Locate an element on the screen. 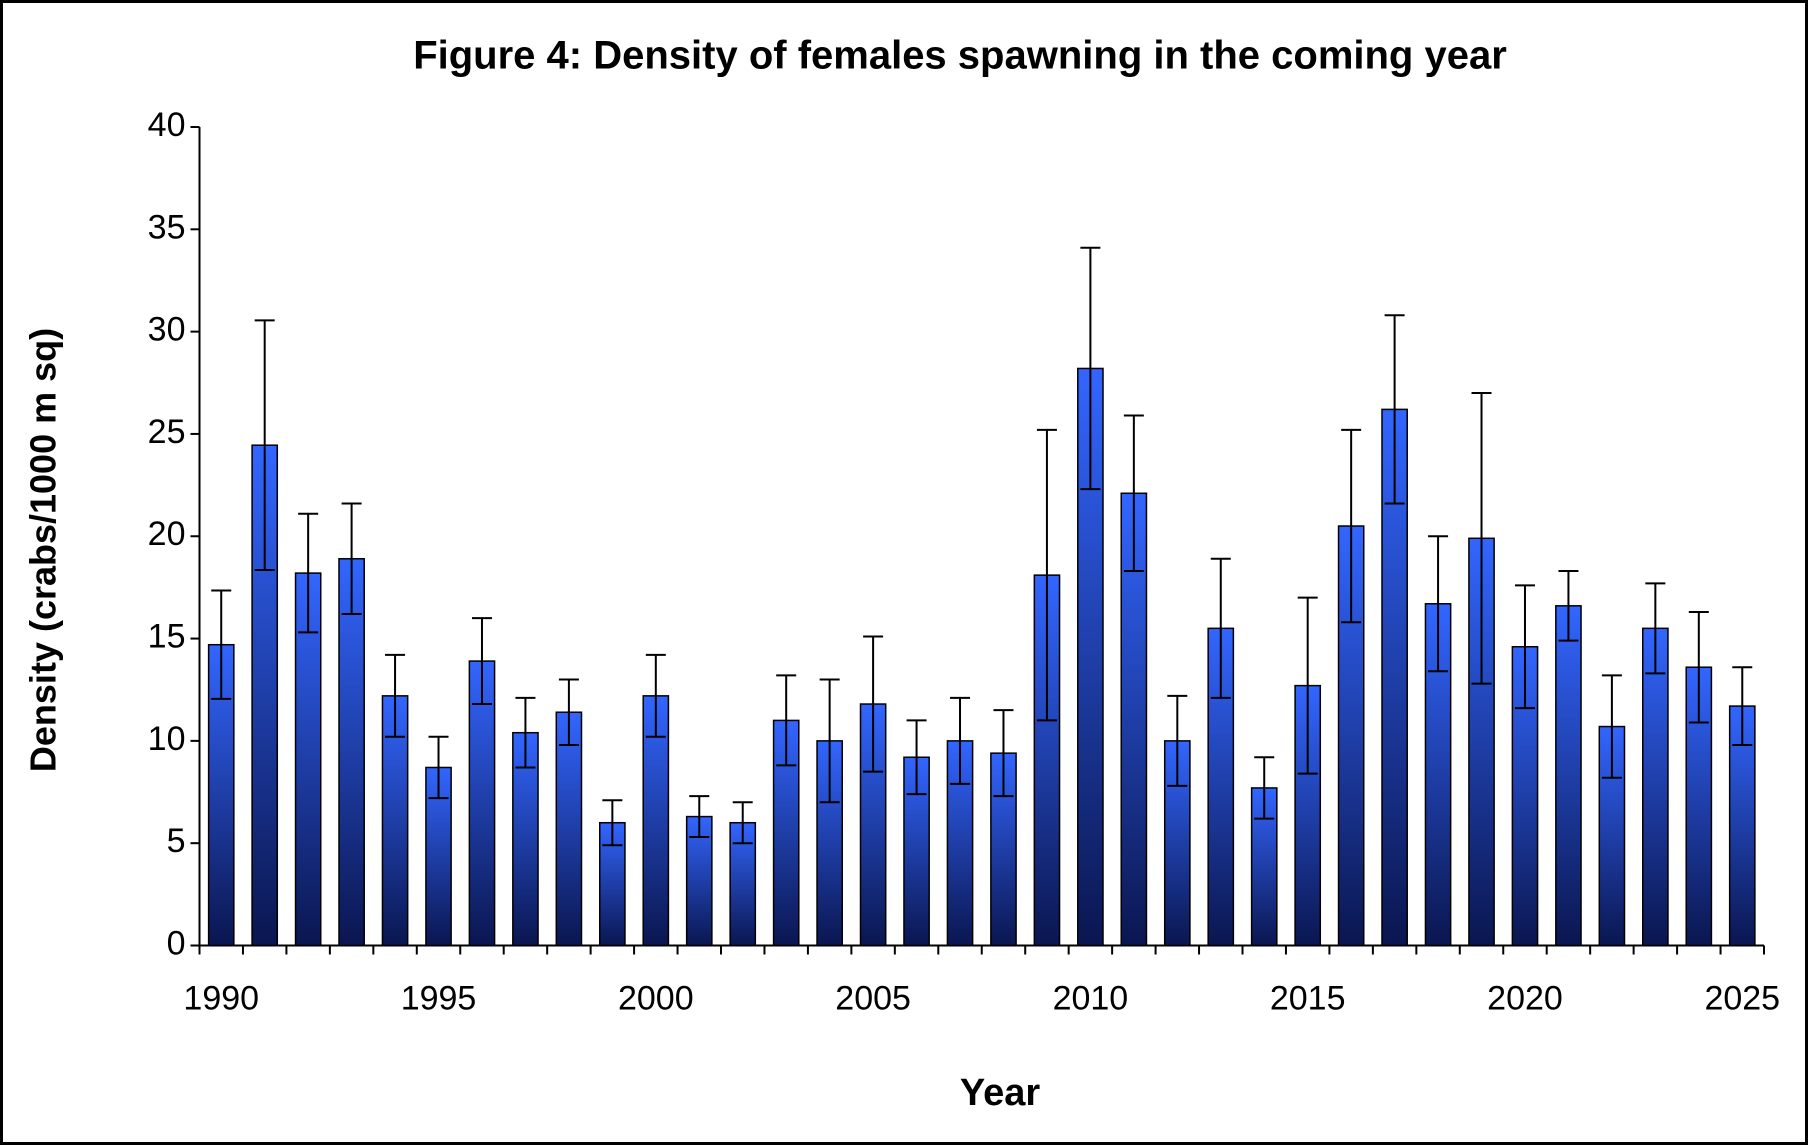 The height and width of the screenshot is (1145, 1808). y-axis-label: Density (crabs/1000 m sq) is located at coordinates (43, 550).